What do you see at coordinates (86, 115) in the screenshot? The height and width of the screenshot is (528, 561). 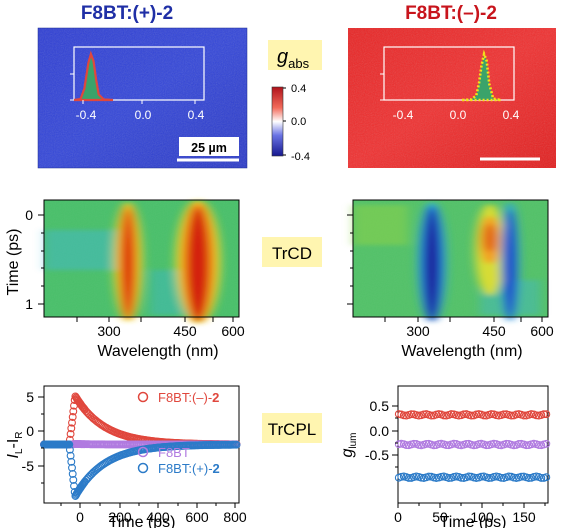 I see `hist-left-tick-neg: -0.4` at bounding box center [86, 115].